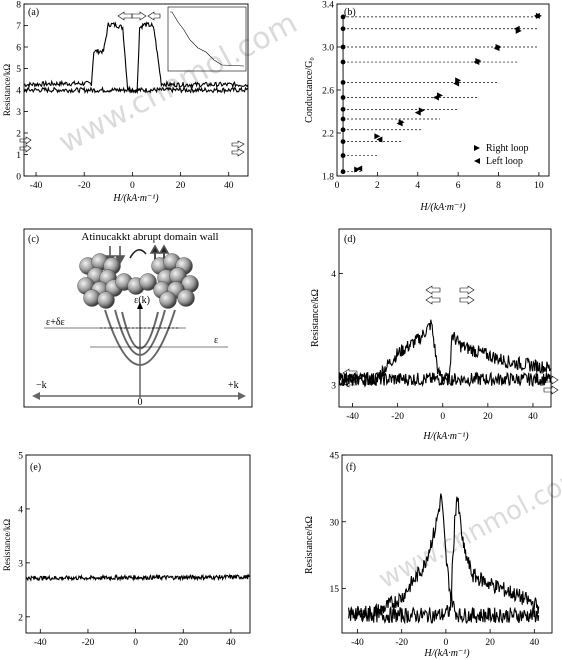  What do you see at coordinates (140, 402) in the screenshot?
I see `zero-label: 0` at bounding box center [140, 402].